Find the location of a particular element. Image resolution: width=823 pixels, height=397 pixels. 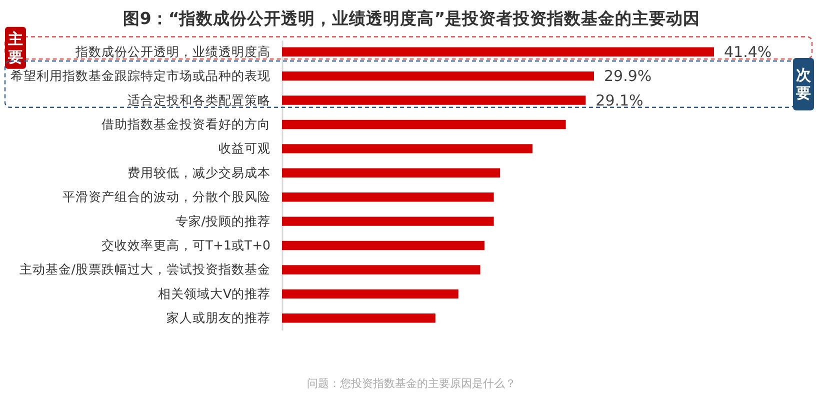

y-tick-label: 平滑资产组合的波动，分散个股风险 is located at coordinates (166, 196).